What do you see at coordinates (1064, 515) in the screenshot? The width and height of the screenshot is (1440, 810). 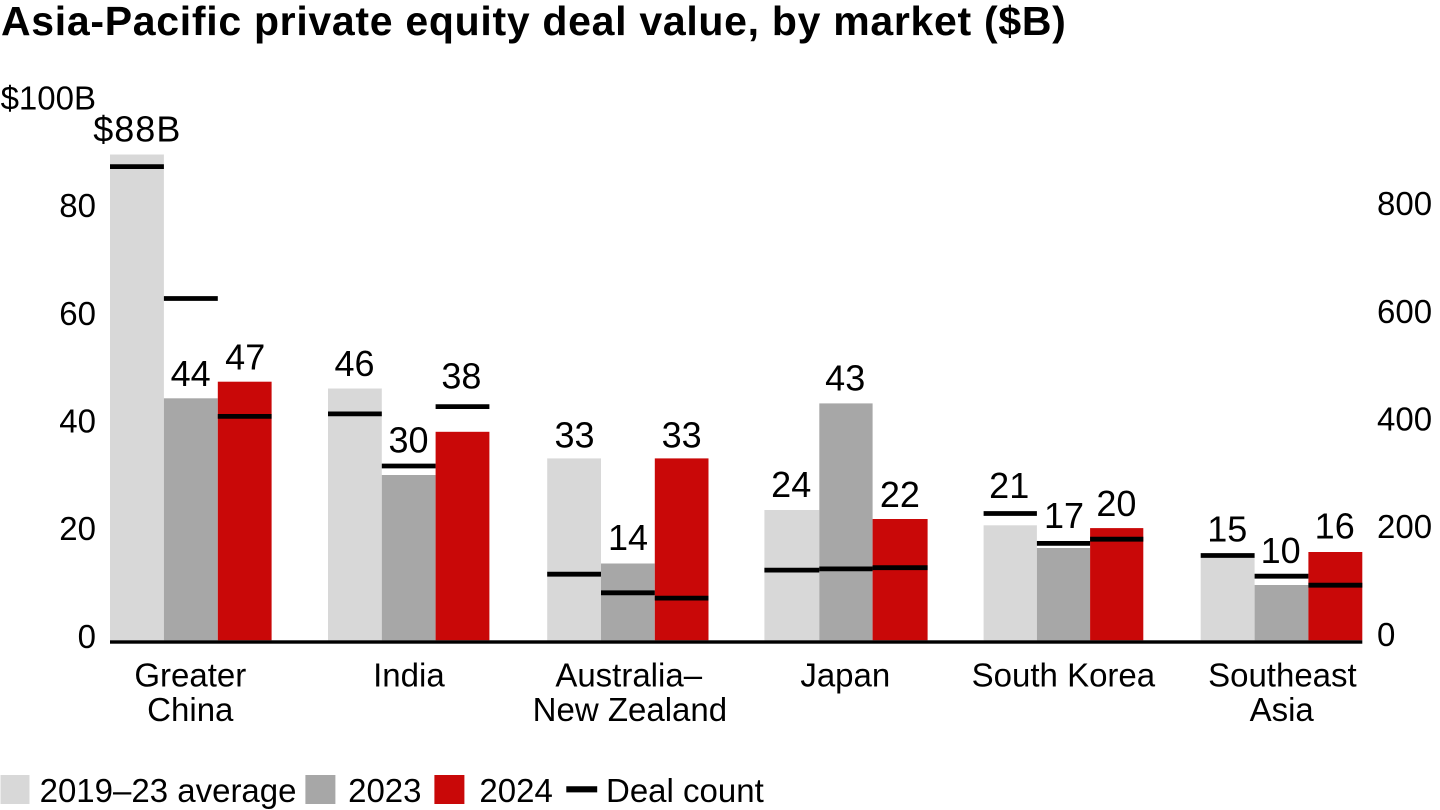 I see `svg-text: 17` at bounding box center [1064, 515].